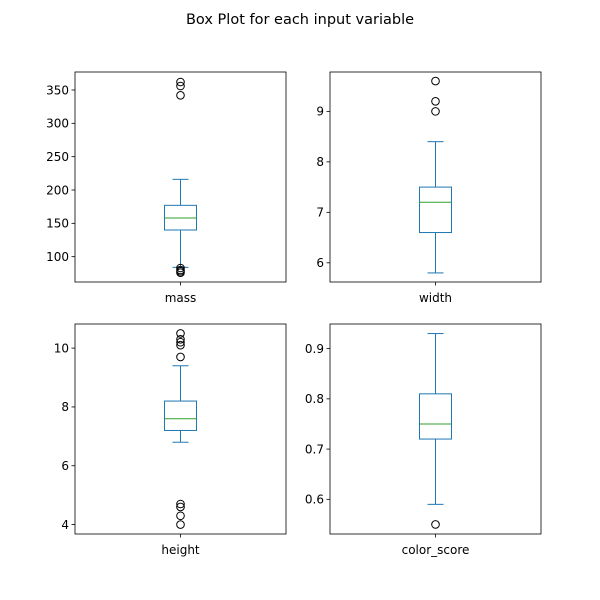 This screenshot has width=600, height=600. What do you see at coordinates (314, 349) in the screenshot?
I see `y-tick-label: 0.9` at bounding box center [314, 349].